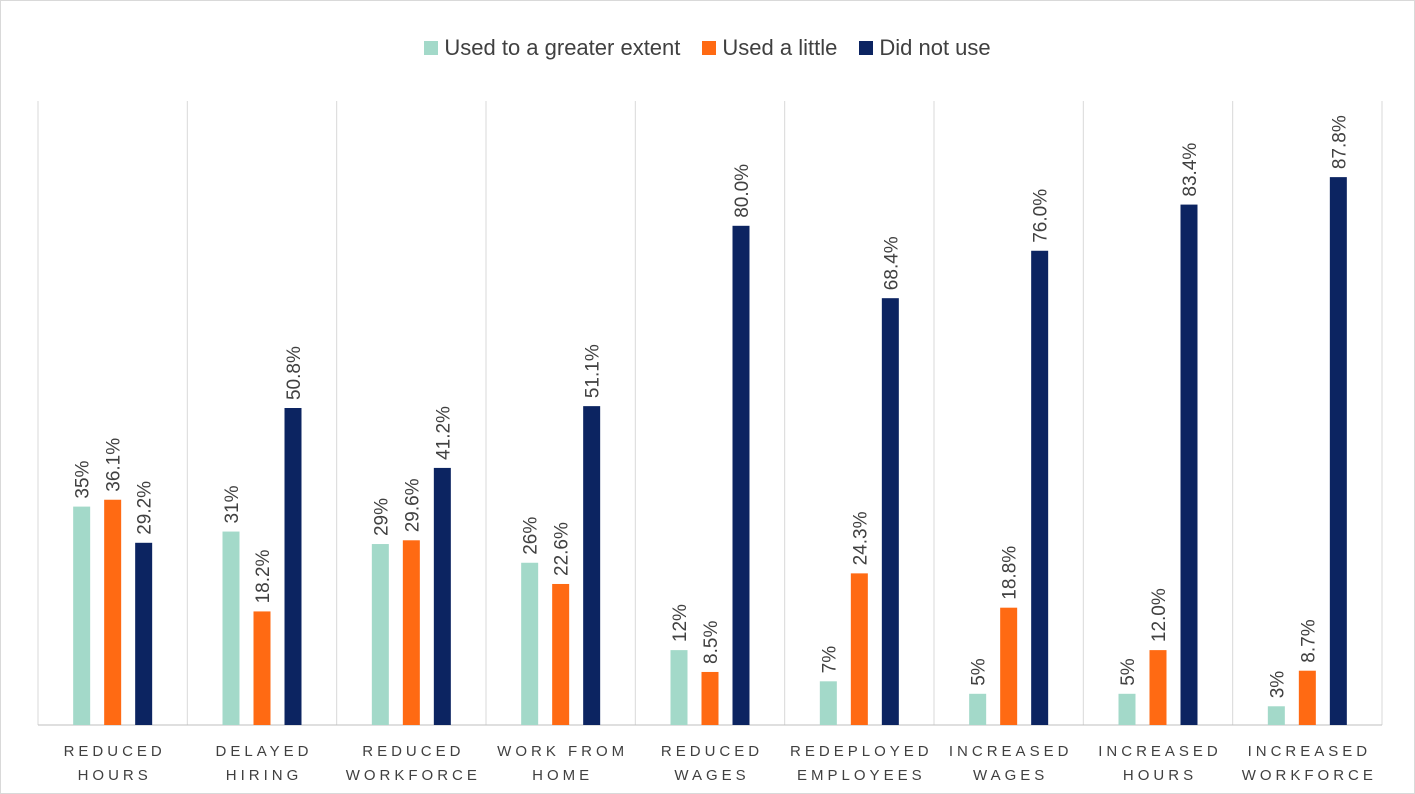 The height and width of the screenshot is (794, 1415). What do you see at coordinates (1277, 685) in the screenshot?
I see `data-label: 3%` at bounding box center [1277, 685].